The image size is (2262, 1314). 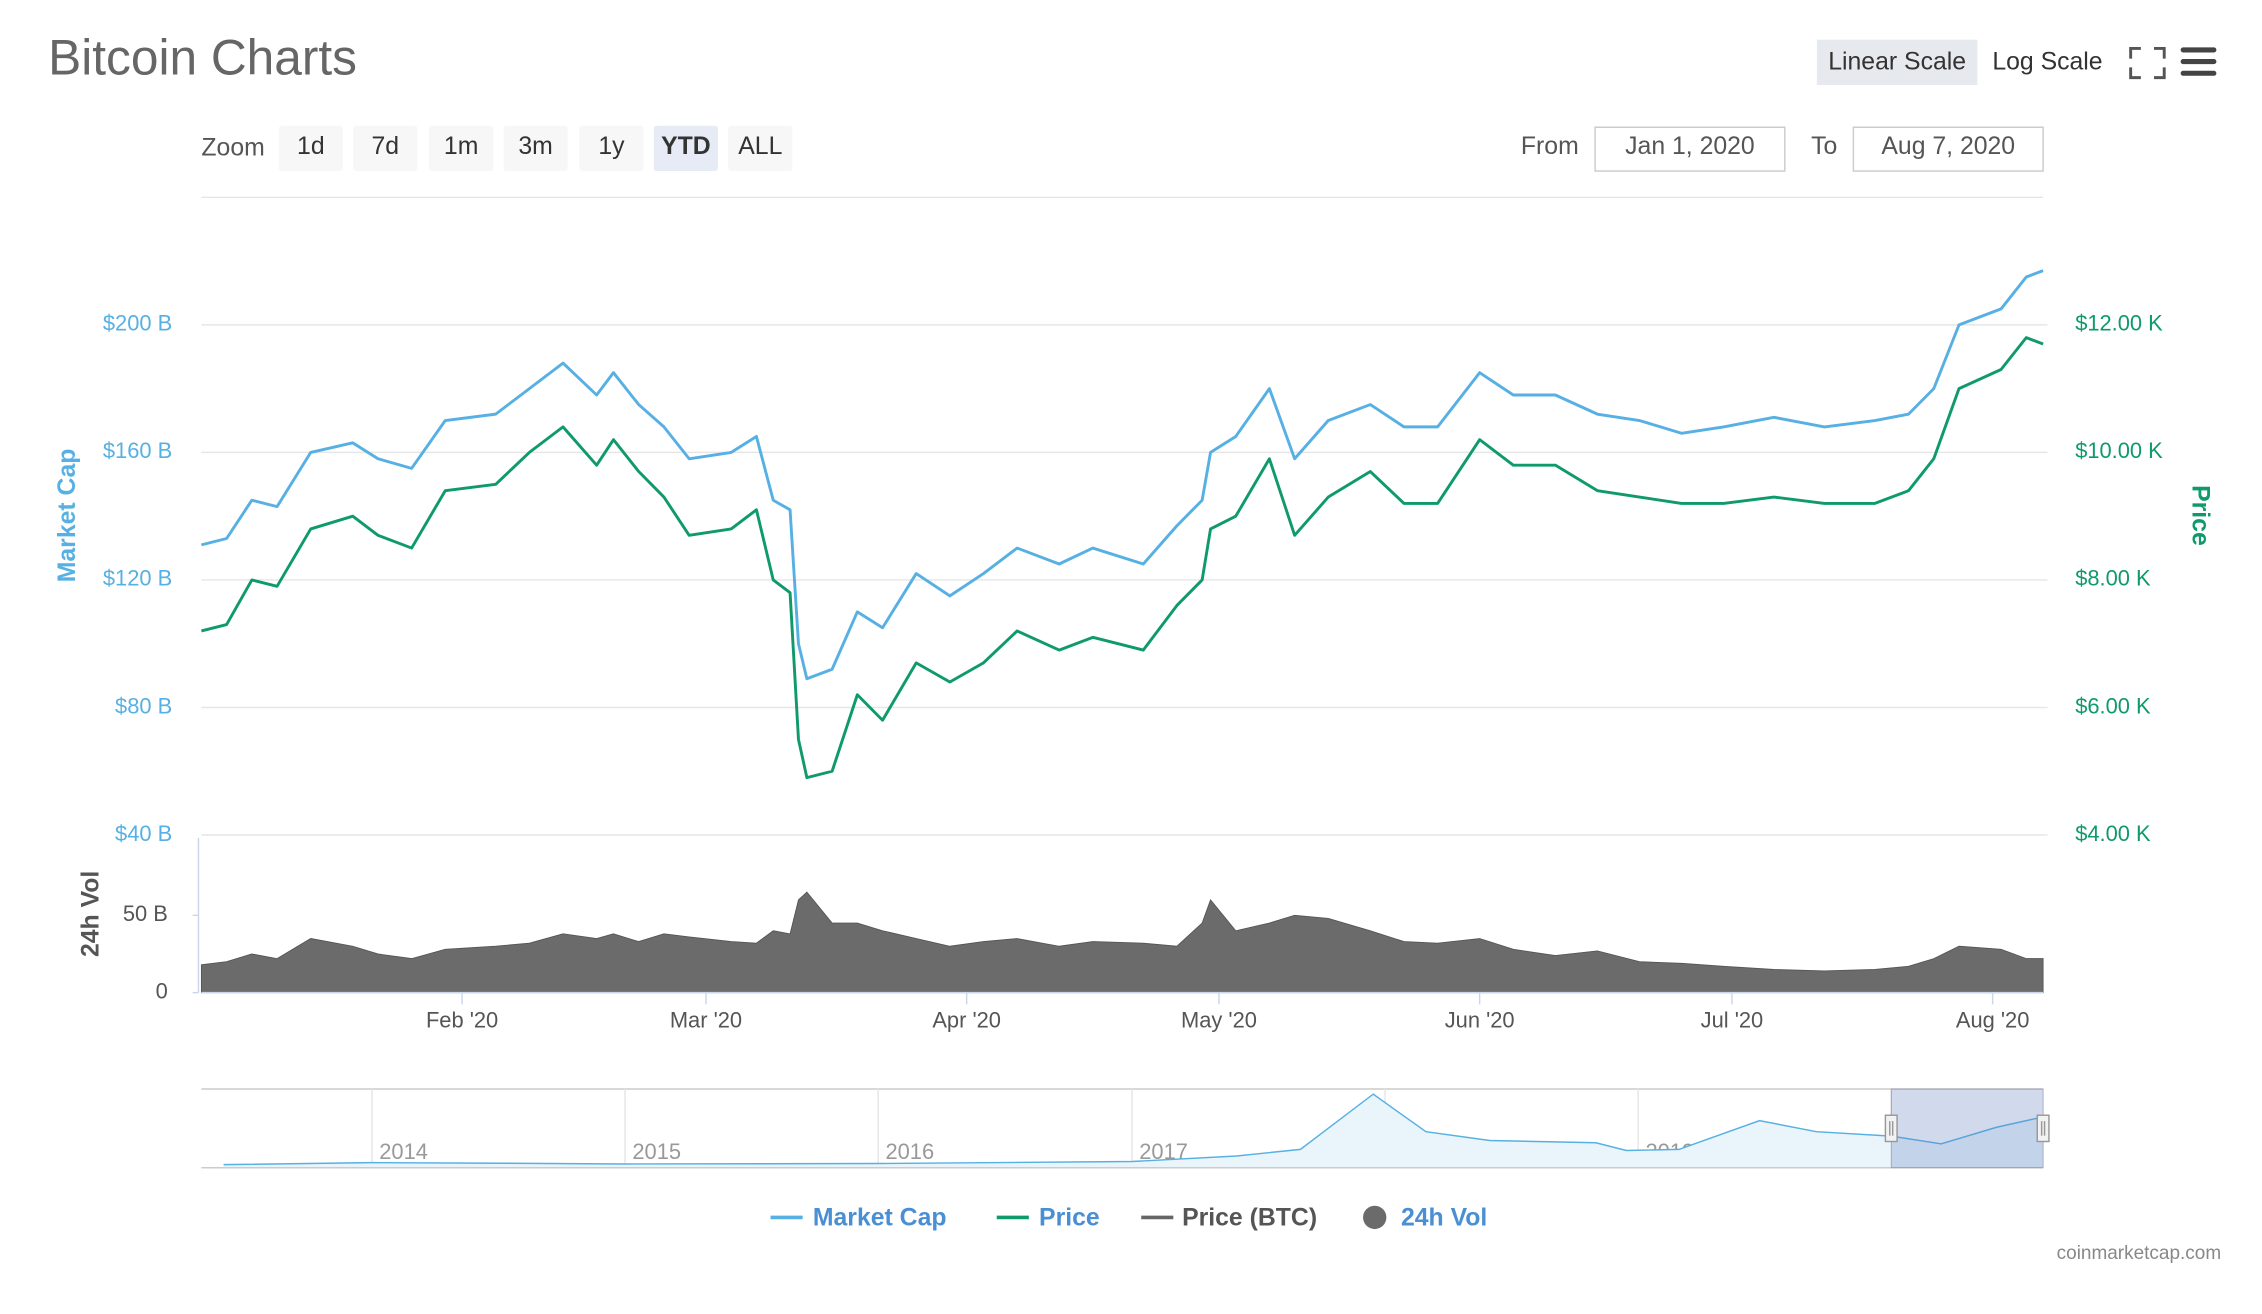 What do you see at coordinates (2200, 515) in the screenshot?
I see `y2-axis-title: Price` at bounding box center [2200, 515].